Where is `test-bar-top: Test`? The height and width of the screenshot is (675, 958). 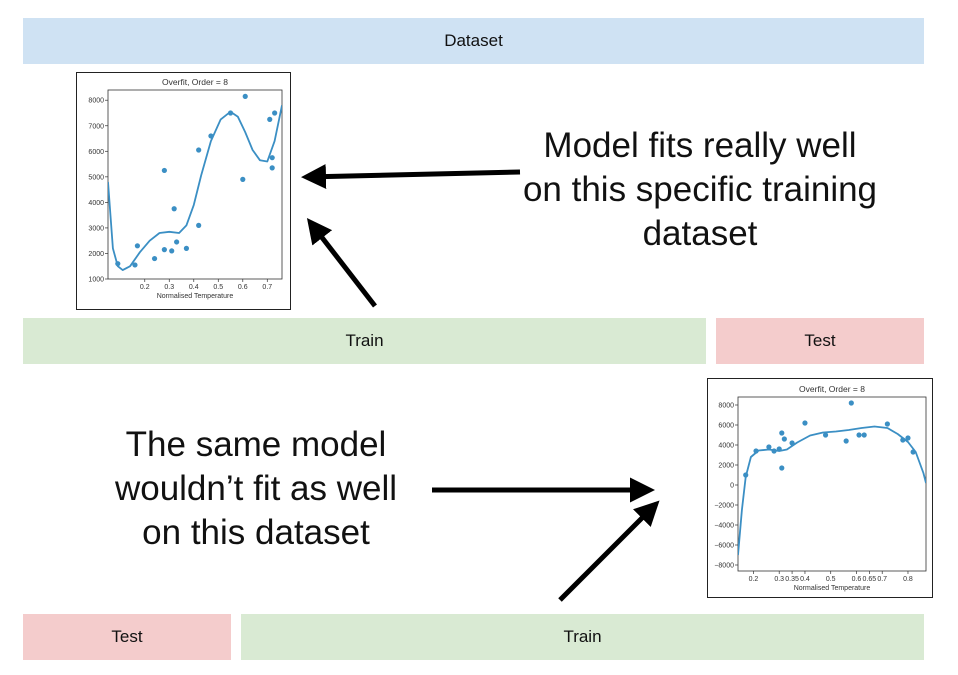 test-bar-top: Test is located at coordinates (820, 341).